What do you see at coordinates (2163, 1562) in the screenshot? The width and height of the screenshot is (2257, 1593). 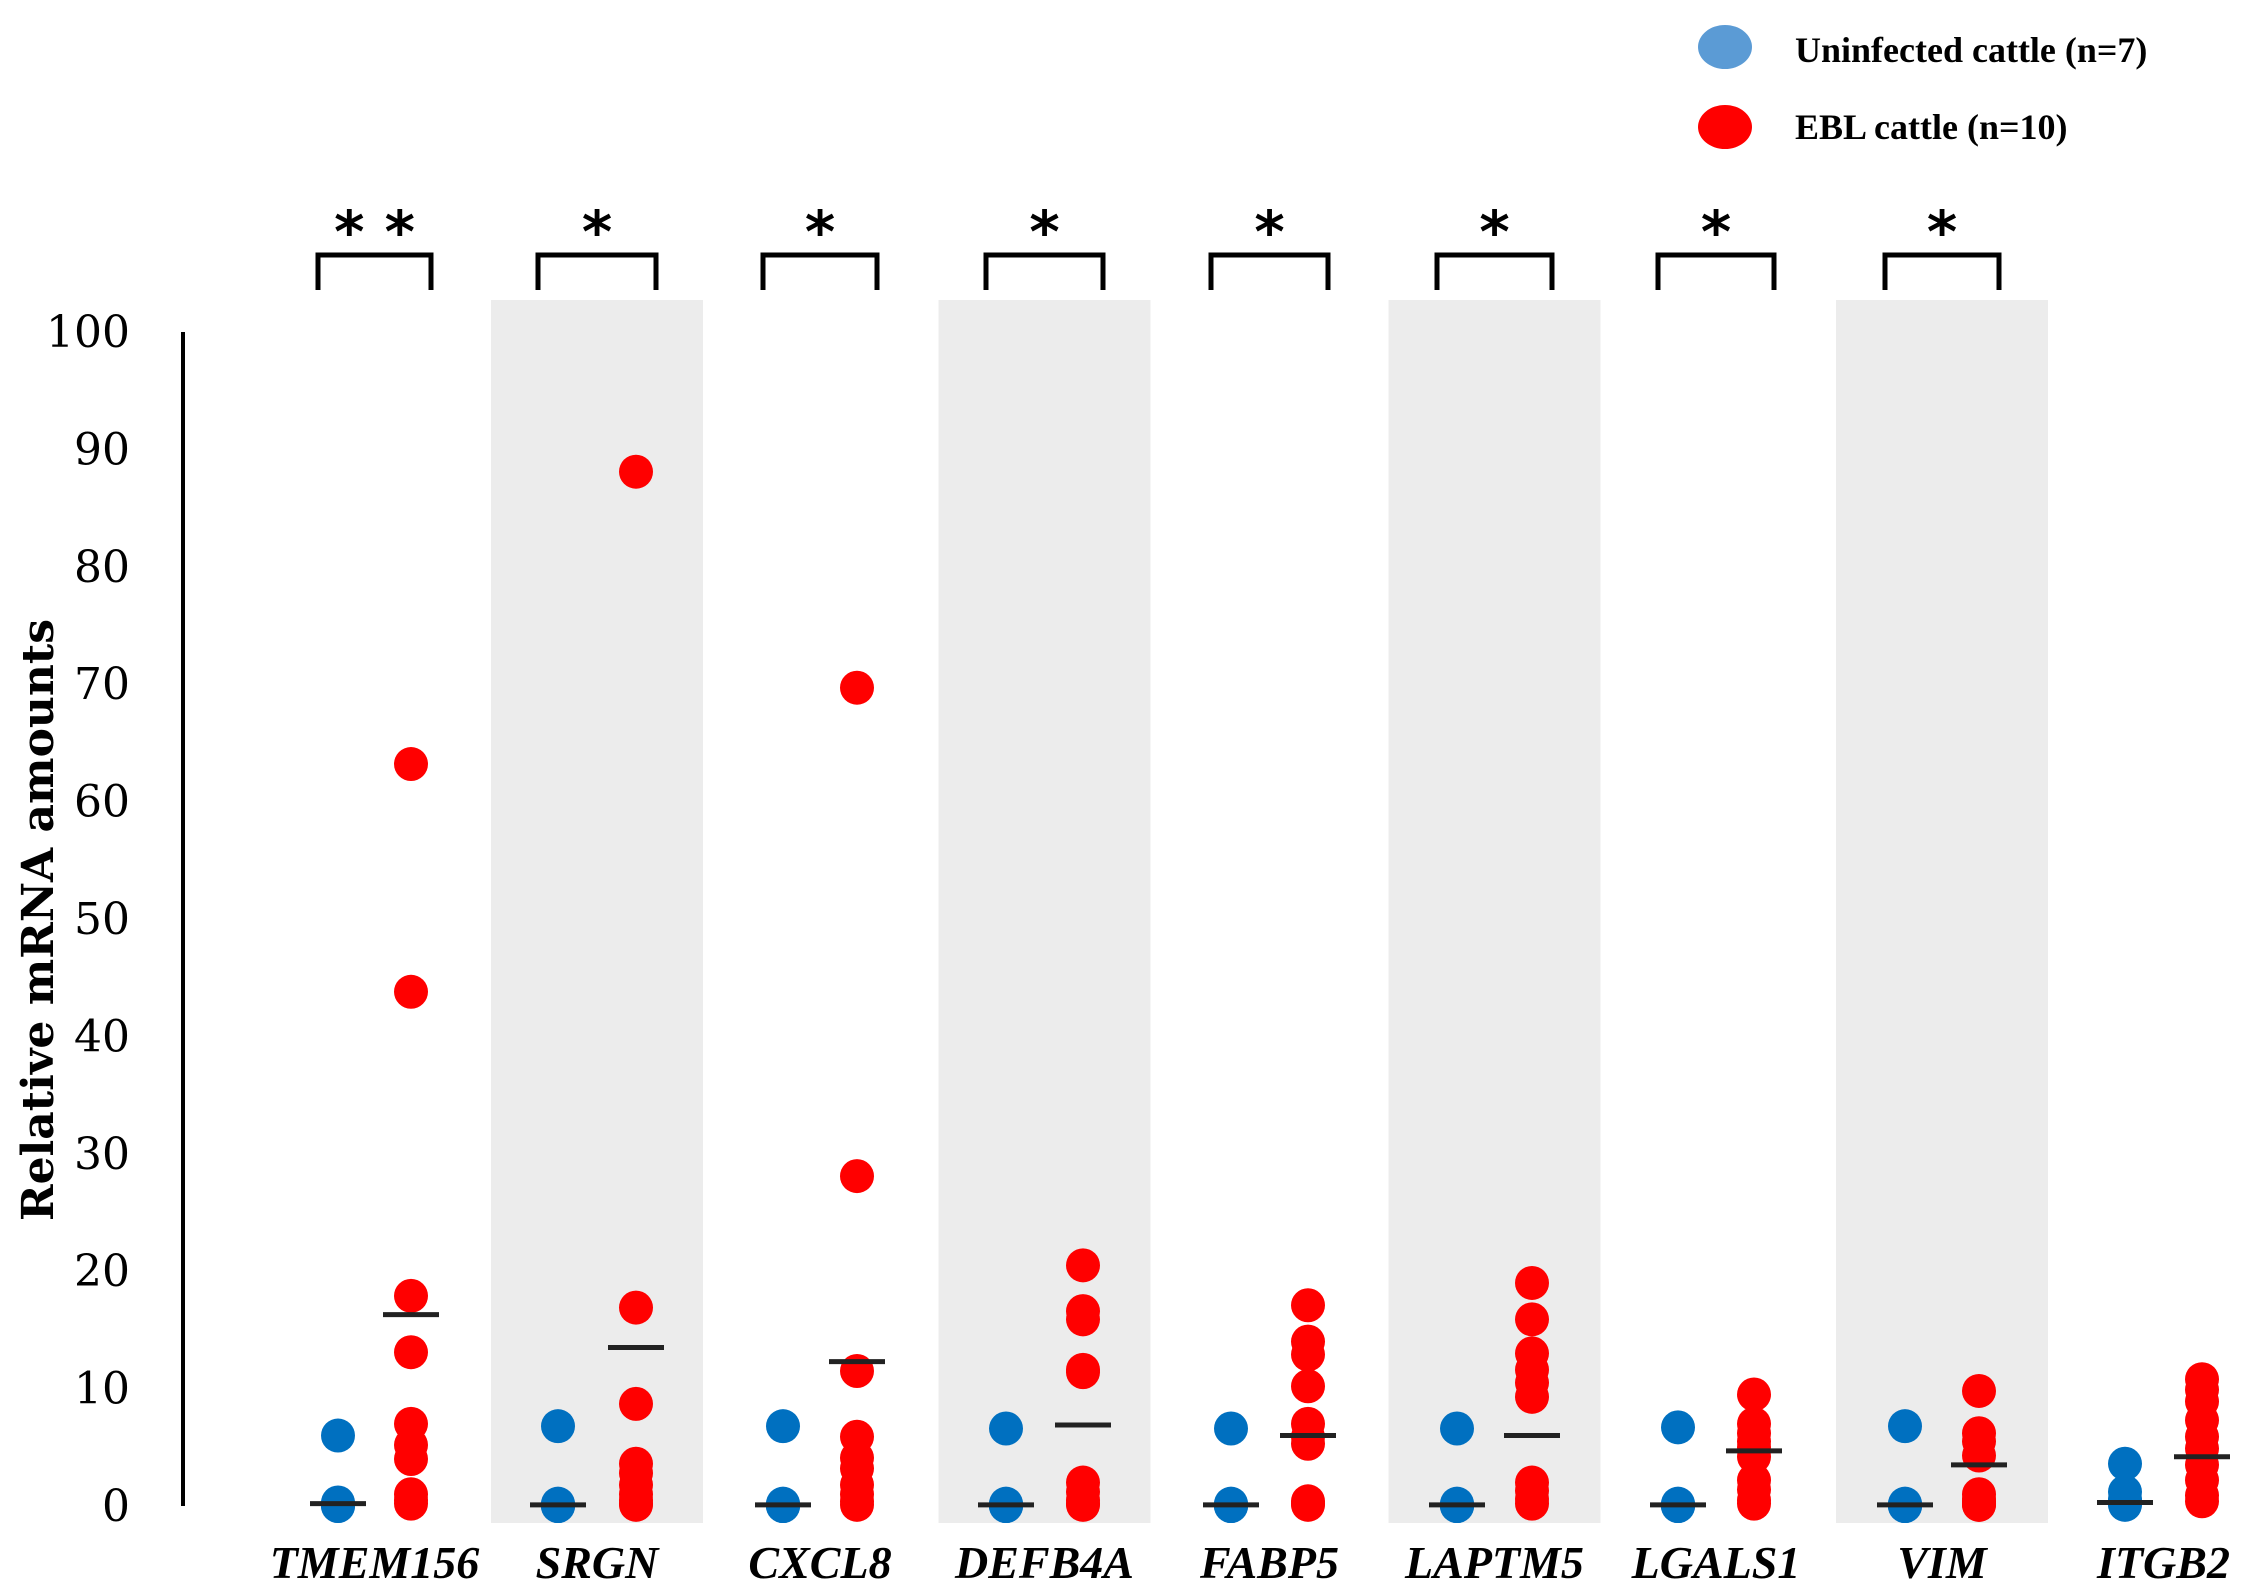 I see `category-label-itgb2: ITGB2` at bounding box center [2163, 1562].